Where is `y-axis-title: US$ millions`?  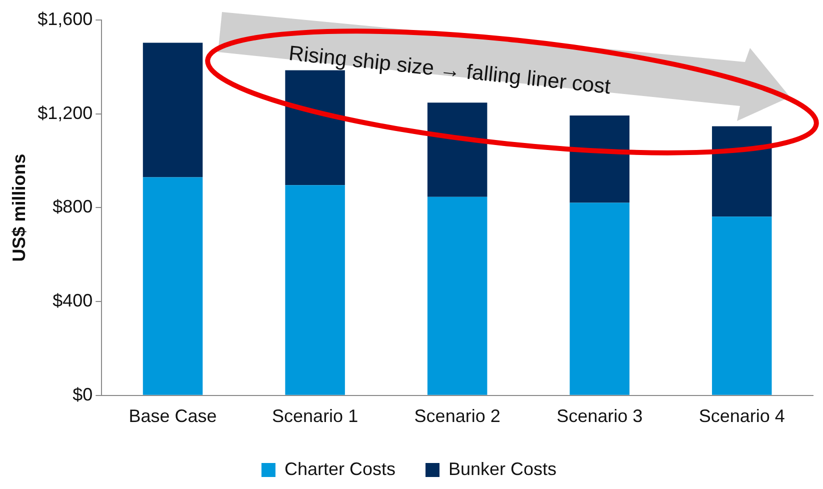 y-axis-title: US$ millions is located at coordinates (18, 208).